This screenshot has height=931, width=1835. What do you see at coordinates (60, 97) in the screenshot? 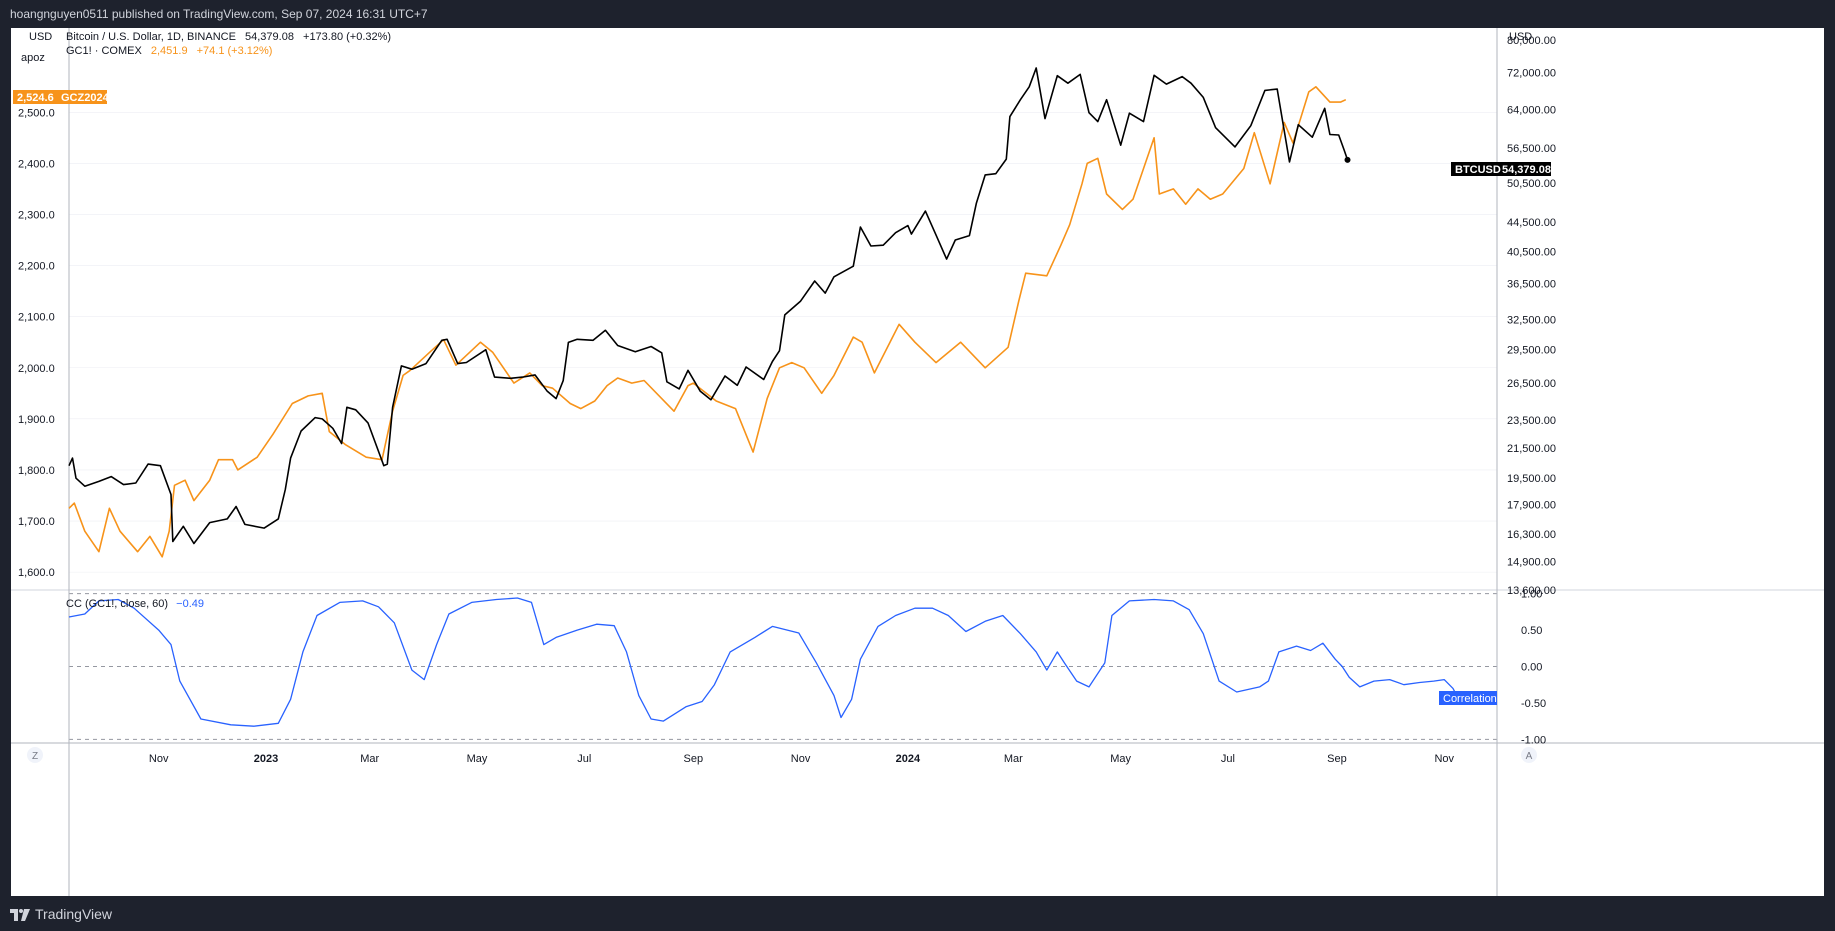
I see `gold-price-marker` at bounding box center [60, 97].